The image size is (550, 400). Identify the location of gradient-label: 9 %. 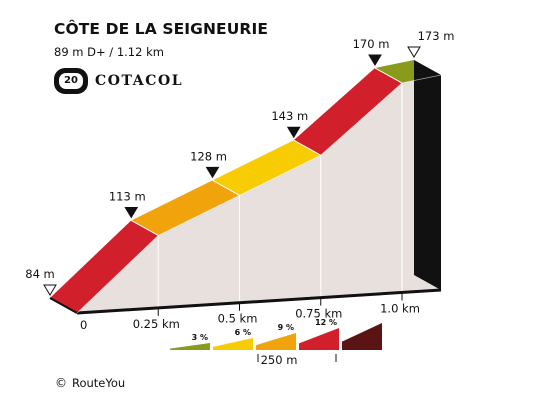
(286, 327).